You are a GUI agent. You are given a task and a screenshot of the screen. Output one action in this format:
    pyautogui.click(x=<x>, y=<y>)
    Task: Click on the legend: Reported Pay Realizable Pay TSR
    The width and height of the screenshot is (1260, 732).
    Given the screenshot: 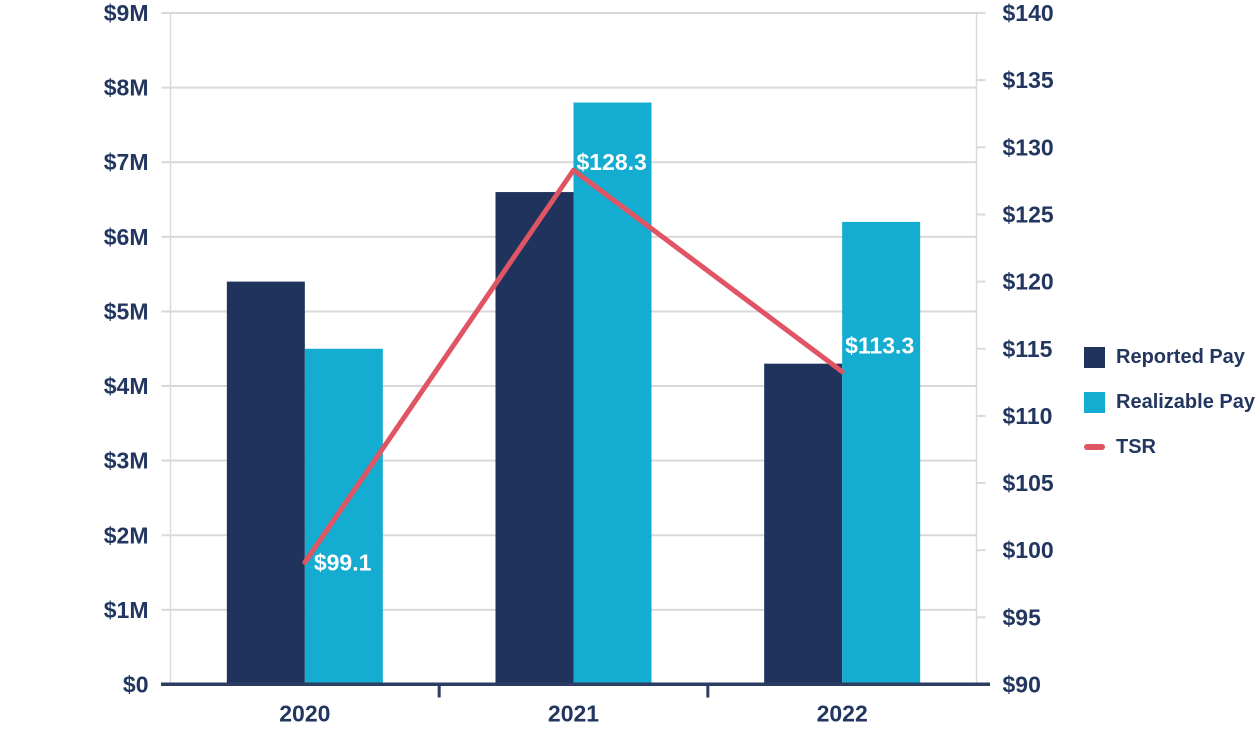 What is the action you would take?
    pyautogui.click(x=1169, y=402)
    